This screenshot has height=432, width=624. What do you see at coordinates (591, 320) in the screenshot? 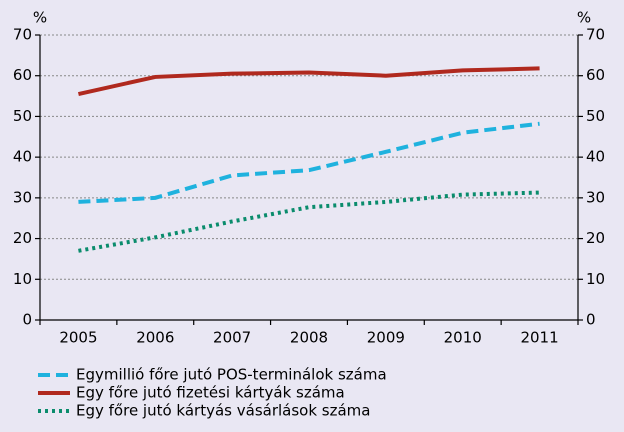
I see `y2-tick-label: 0` at bounding box center [591, 320].